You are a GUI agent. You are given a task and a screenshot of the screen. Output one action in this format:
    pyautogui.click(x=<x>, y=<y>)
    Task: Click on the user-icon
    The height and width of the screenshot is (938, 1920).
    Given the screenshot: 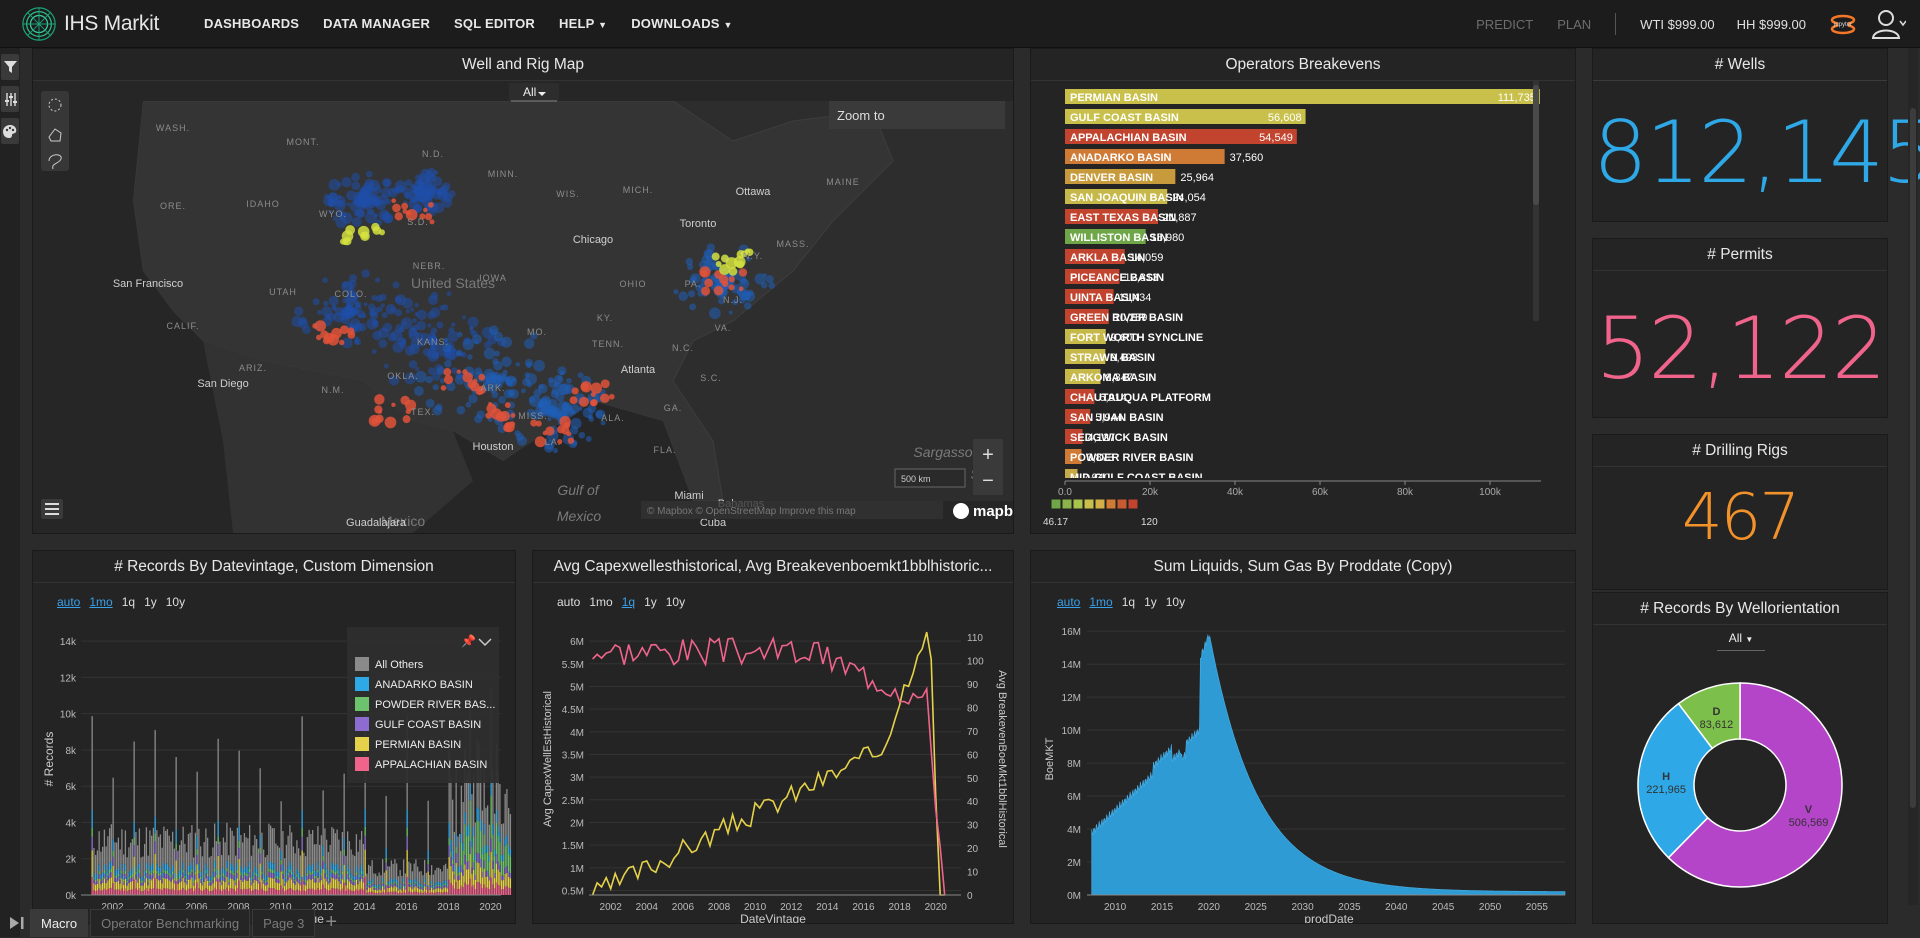 What is the action you would take?
    pyautogui.click(x=1889, y=24)
    